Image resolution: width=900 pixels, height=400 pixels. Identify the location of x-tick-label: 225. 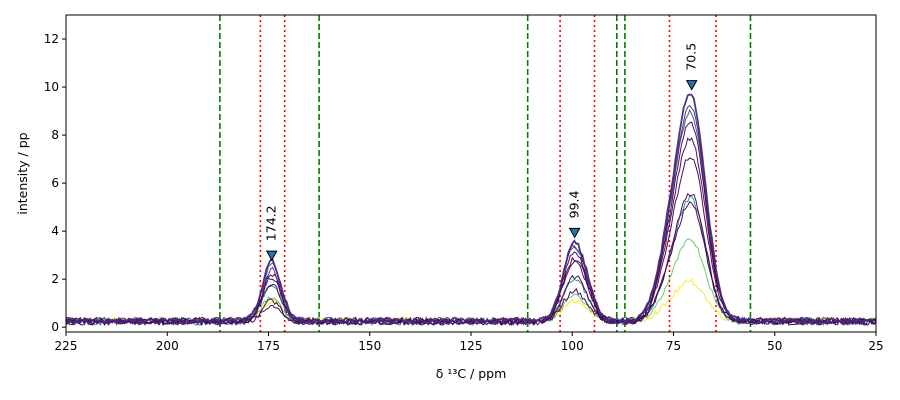
(66, 346).